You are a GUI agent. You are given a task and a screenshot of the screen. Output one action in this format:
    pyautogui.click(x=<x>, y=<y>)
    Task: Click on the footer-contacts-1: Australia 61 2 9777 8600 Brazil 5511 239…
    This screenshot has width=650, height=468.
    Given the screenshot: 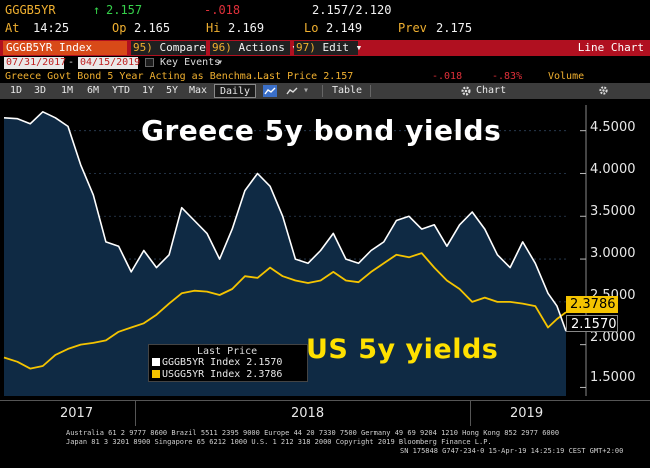 What is the action you would take?
    pyautogui.click(x=313, y=433)
    